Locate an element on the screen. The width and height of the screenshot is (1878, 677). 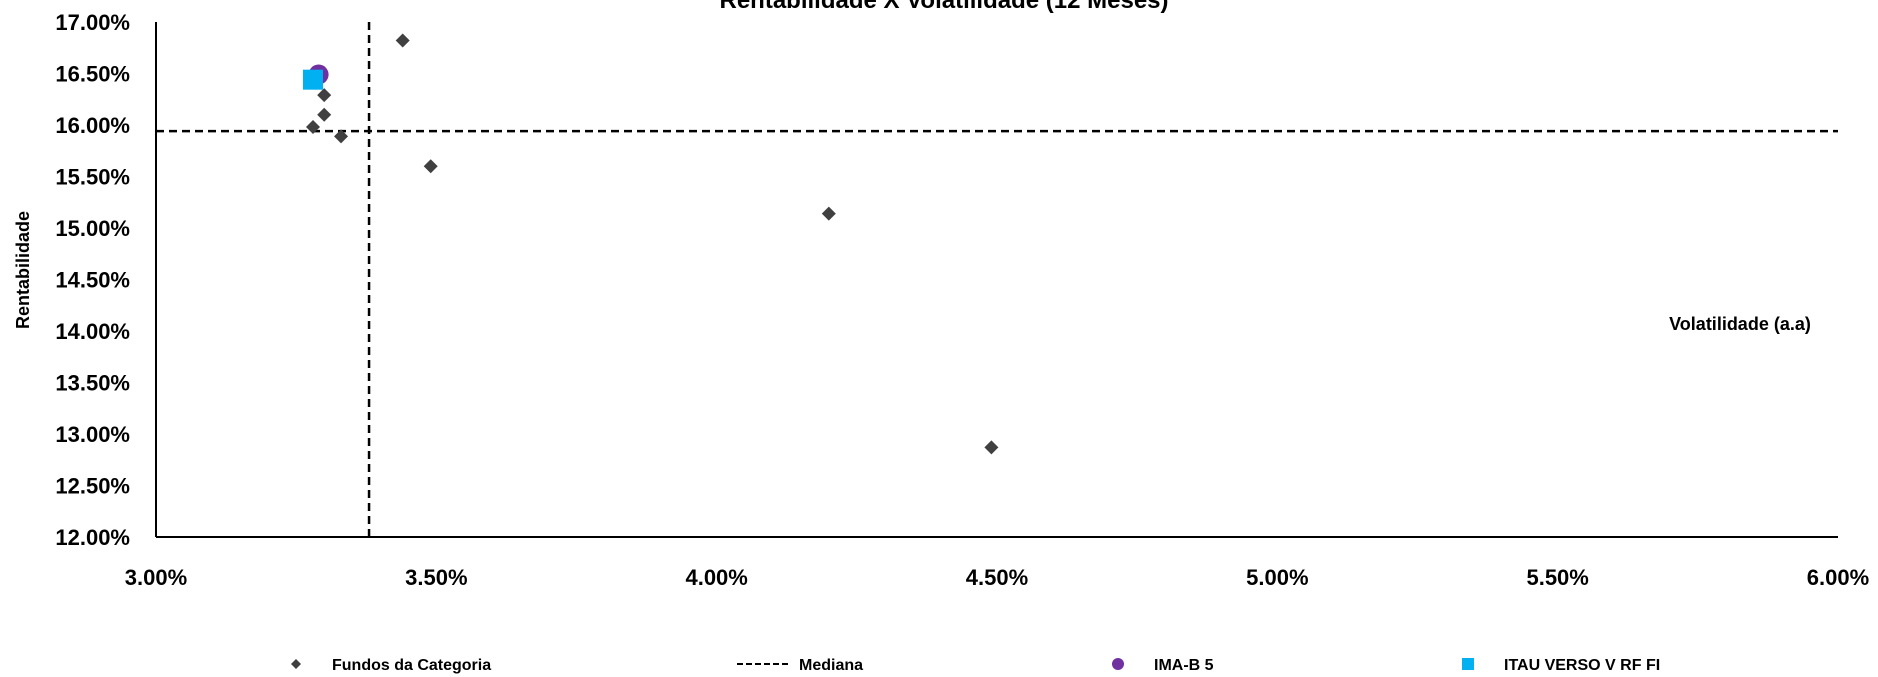
y-tick-label: 16.00% is located at coordinates (92, 125).